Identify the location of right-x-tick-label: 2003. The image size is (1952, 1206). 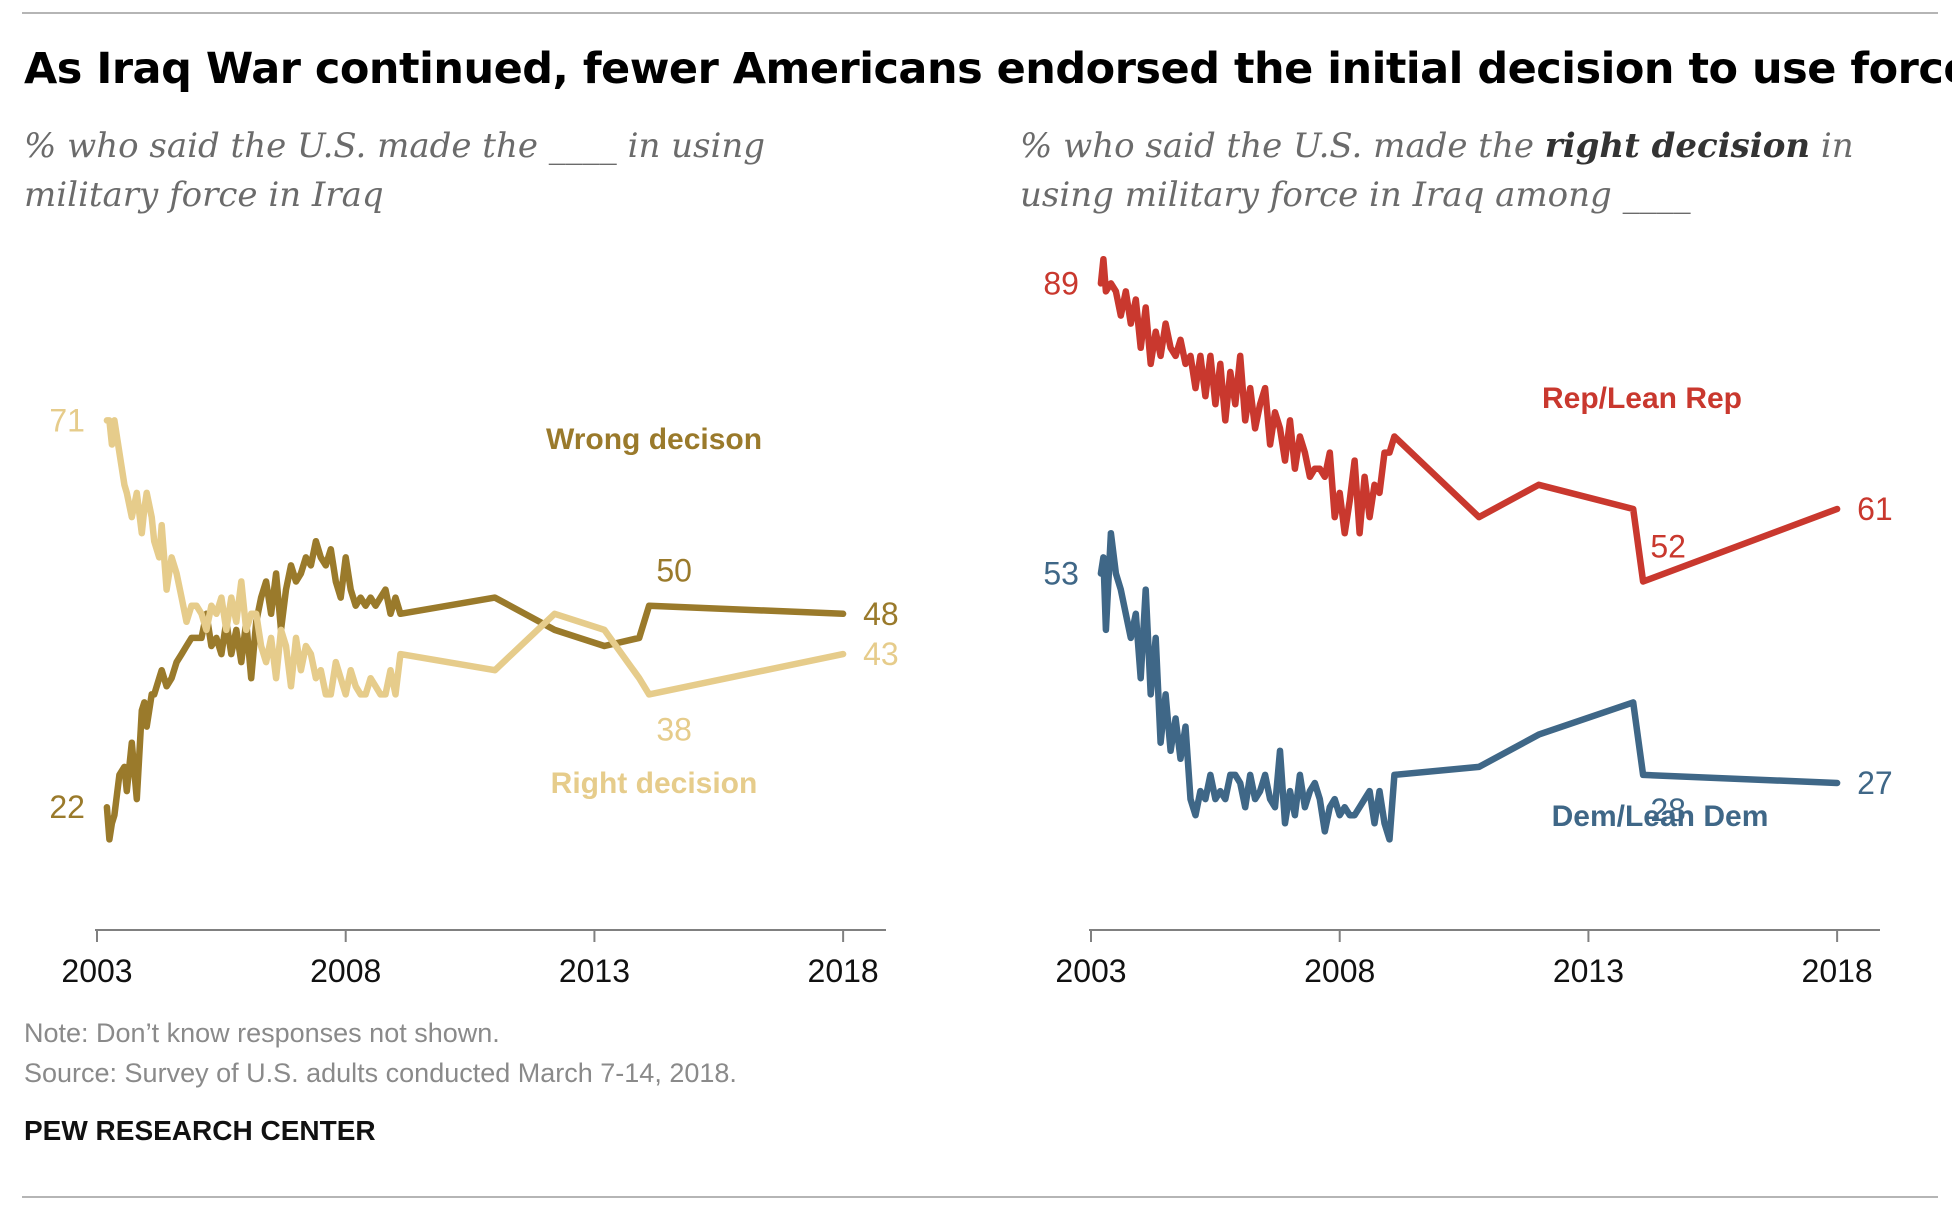
(1090, 971).